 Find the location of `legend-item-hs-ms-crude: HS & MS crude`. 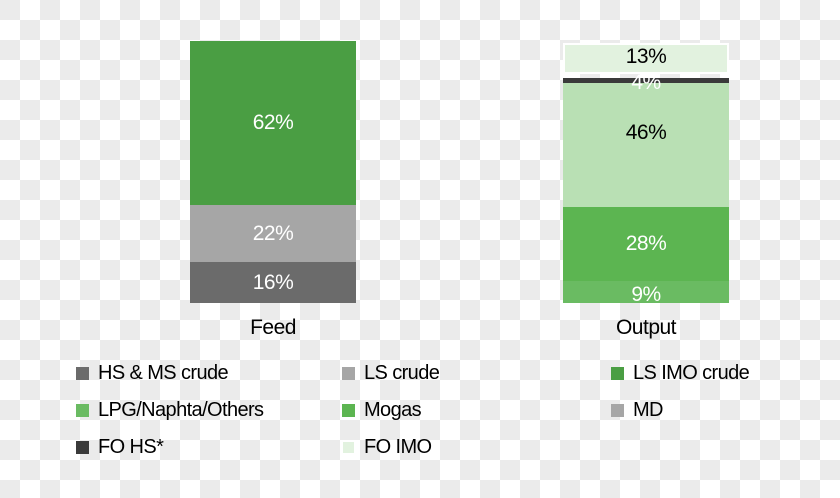

legend-item-hs-ms-crude: HS & MS crude is located at coordinates (152, 373).